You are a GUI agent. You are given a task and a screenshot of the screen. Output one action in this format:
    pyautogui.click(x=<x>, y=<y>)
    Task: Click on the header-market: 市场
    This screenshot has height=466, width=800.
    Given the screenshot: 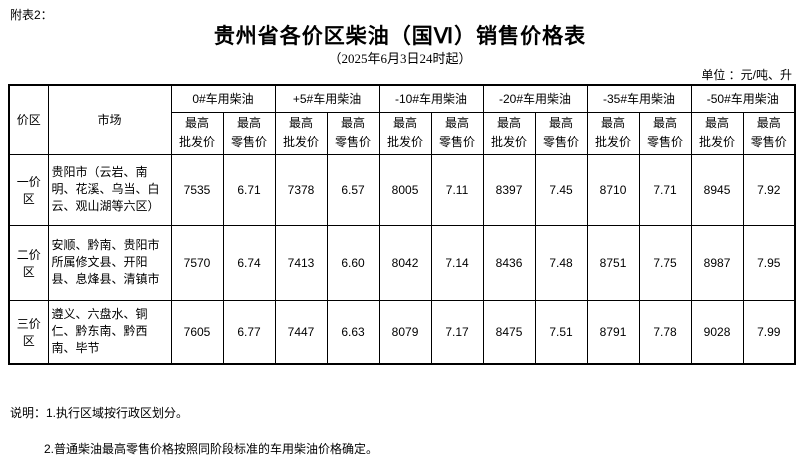 What is the action you would take?
    pyautogui.click(x=109, y=119)
    